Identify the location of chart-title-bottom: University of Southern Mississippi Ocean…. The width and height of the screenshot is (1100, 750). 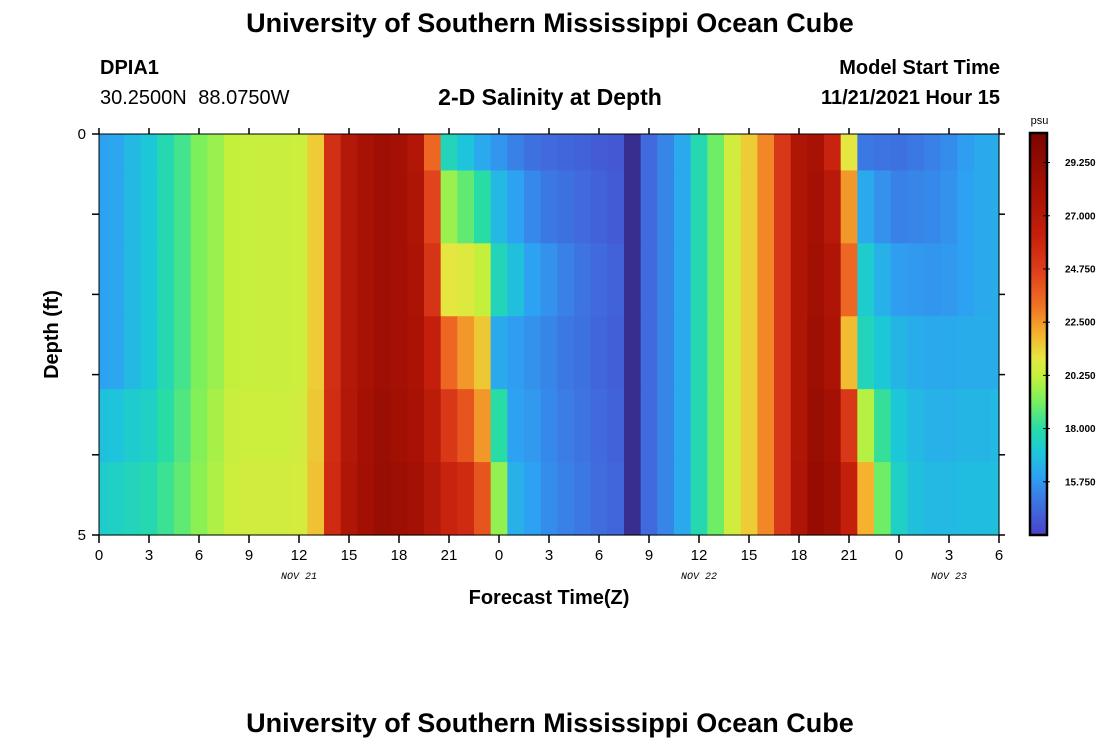
(550, 723).